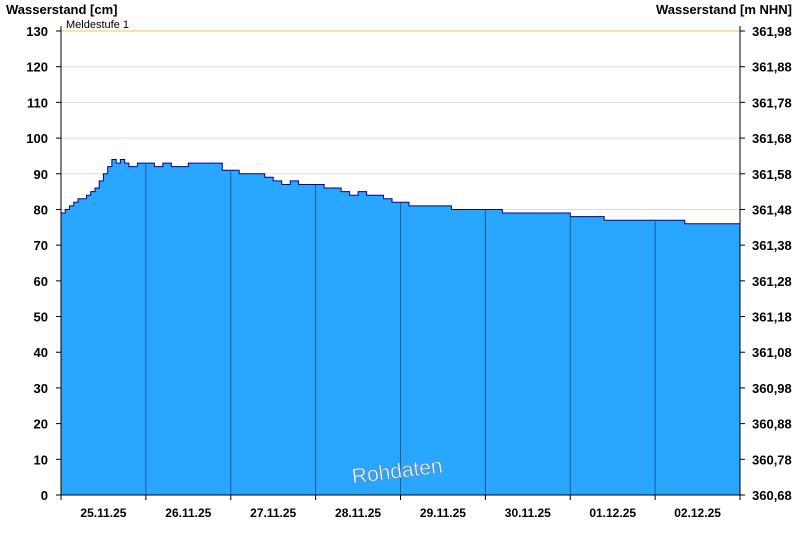 Image resolution: width=800 pixels, height=550 pixels. I want to click on x-tick-label-6: 01.12.25, so click(612, 513).